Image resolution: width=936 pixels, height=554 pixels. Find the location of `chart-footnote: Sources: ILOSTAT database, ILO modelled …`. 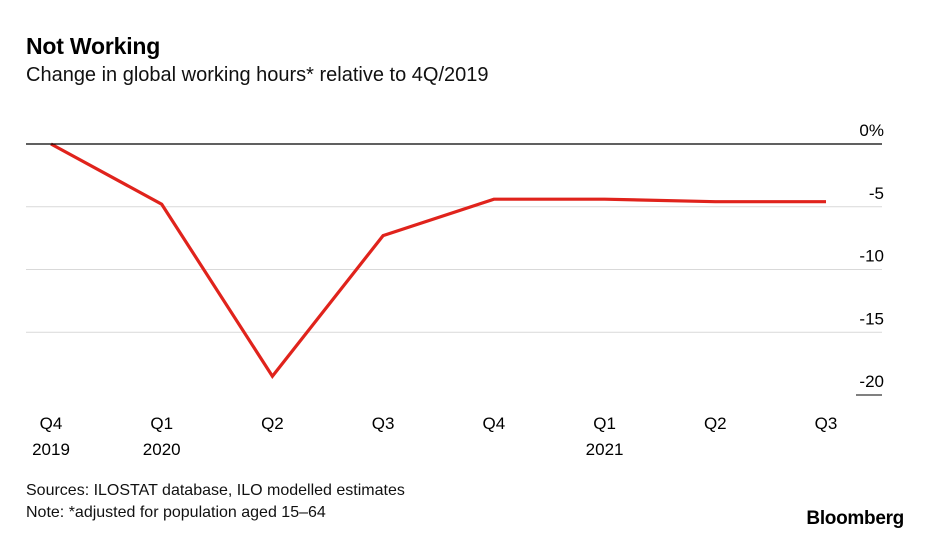

chart-footnote: Sources: ILOSTAT database, ILO modelled … is located at coordinates (215, 502).